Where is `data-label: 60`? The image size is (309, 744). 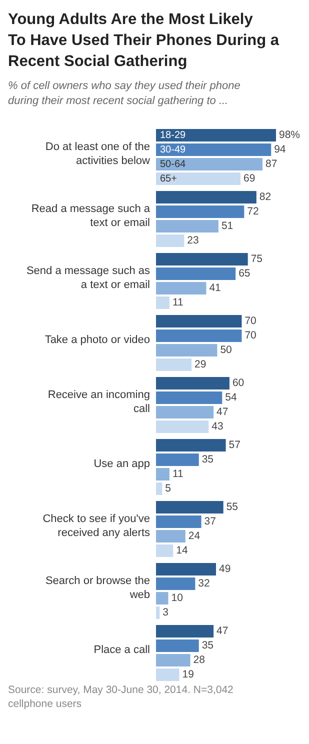 data-label: 60 is located at coordinates (238, 383).